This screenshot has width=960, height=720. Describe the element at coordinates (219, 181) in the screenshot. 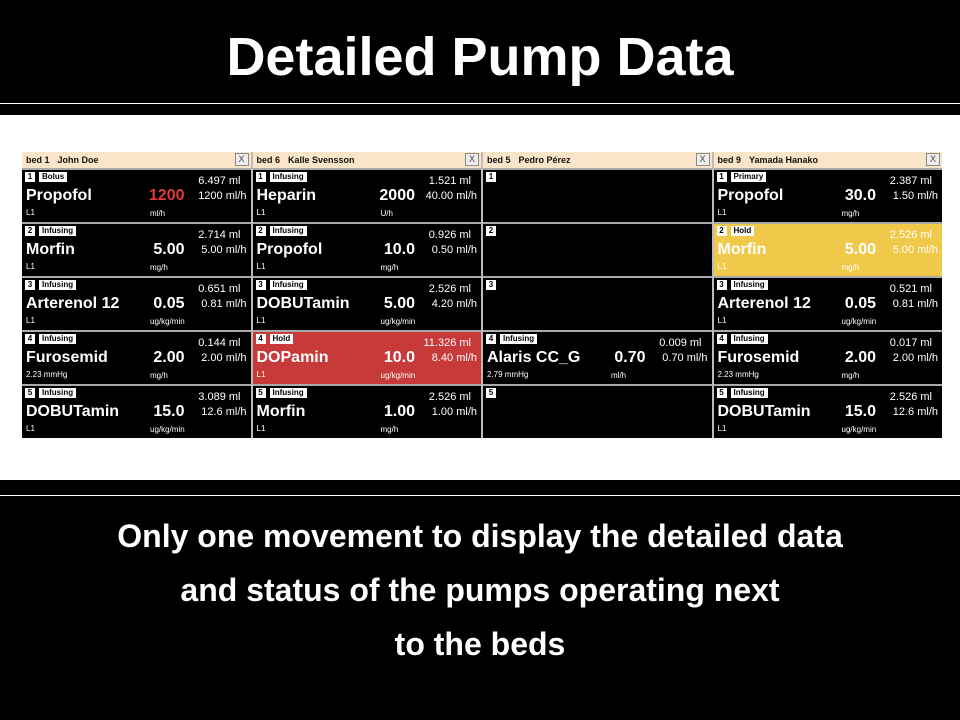

I see `infused-volume: 6.497 ml` at that location.